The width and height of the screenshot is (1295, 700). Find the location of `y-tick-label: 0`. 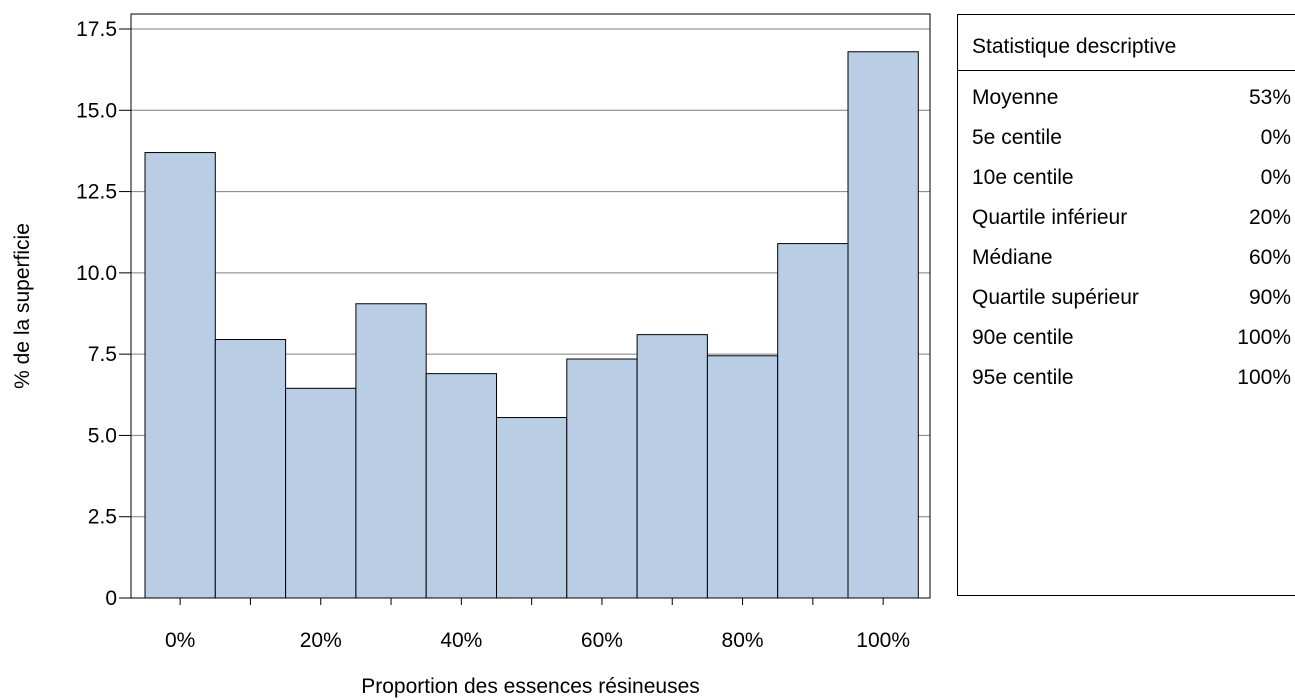

y-tick-label: 0 is located at coordinates (111, 598).